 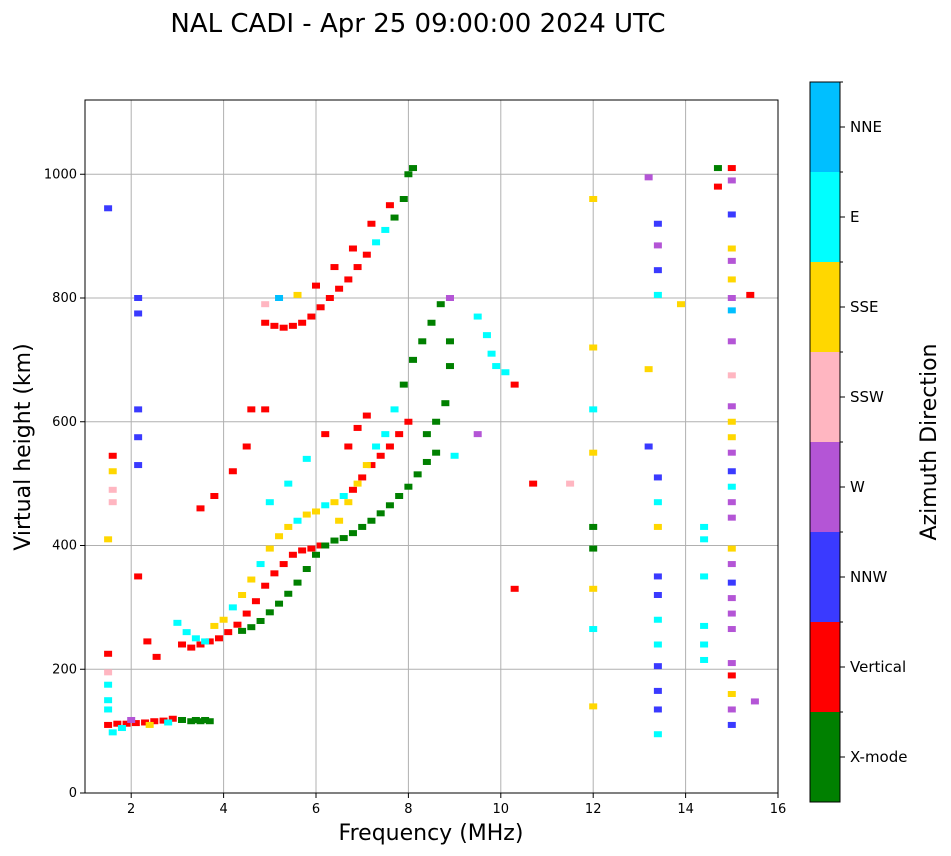 I want to click on chart-title: NAL CADI - Apr 25 09:00:00 2024 UTC, so click(x=417, y=24).